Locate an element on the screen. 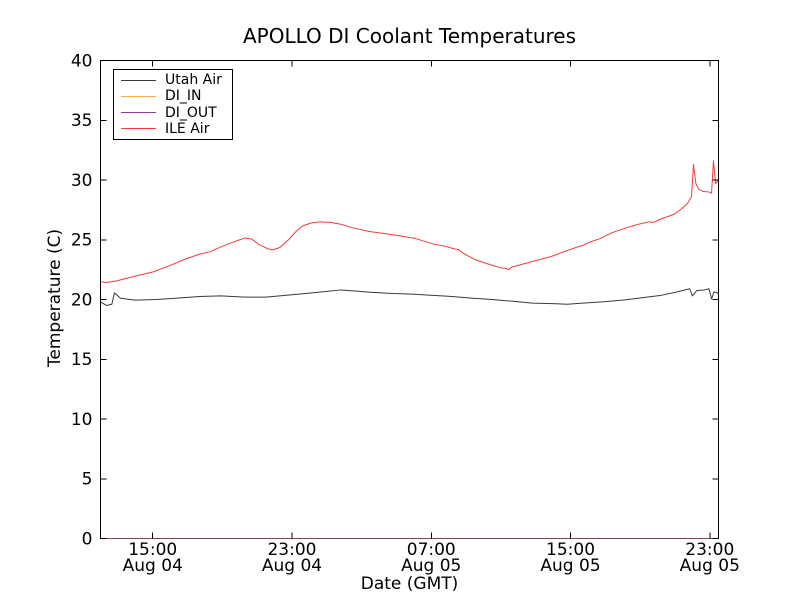 The height and width of the screenshot is (600, 800). y-tick-label: 15 is located at coordinates (82, 360).